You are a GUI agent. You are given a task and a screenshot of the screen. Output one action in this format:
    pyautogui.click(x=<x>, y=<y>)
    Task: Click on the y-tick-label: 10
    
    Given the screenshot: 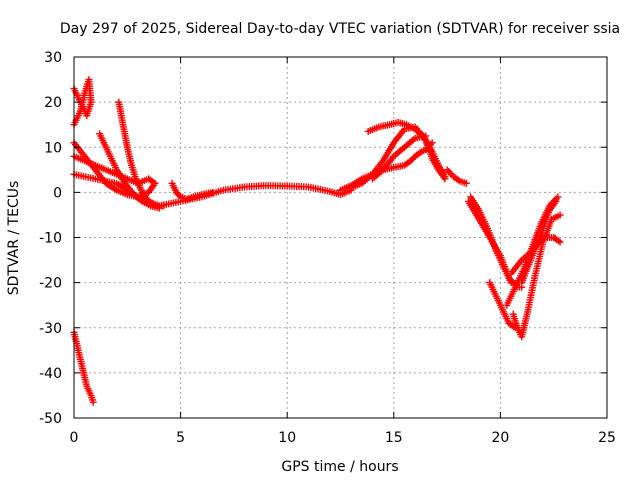 What is the action you would take?
    pyautogui.click(x=53, y=148)
    